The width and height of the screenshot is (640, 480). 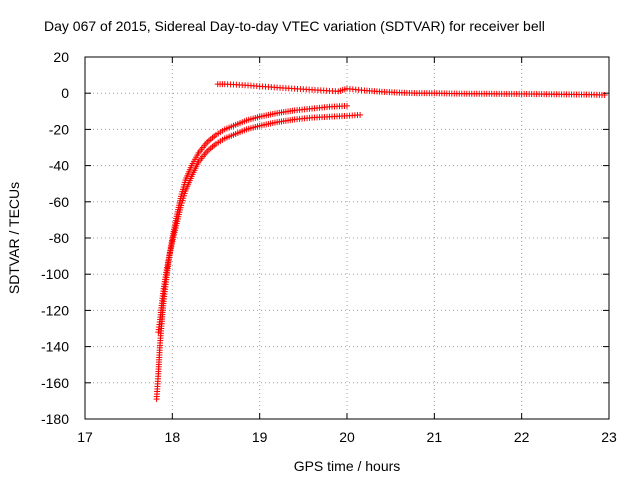 I want to click on x-tick-label: 21, so click(x=435, y=437).